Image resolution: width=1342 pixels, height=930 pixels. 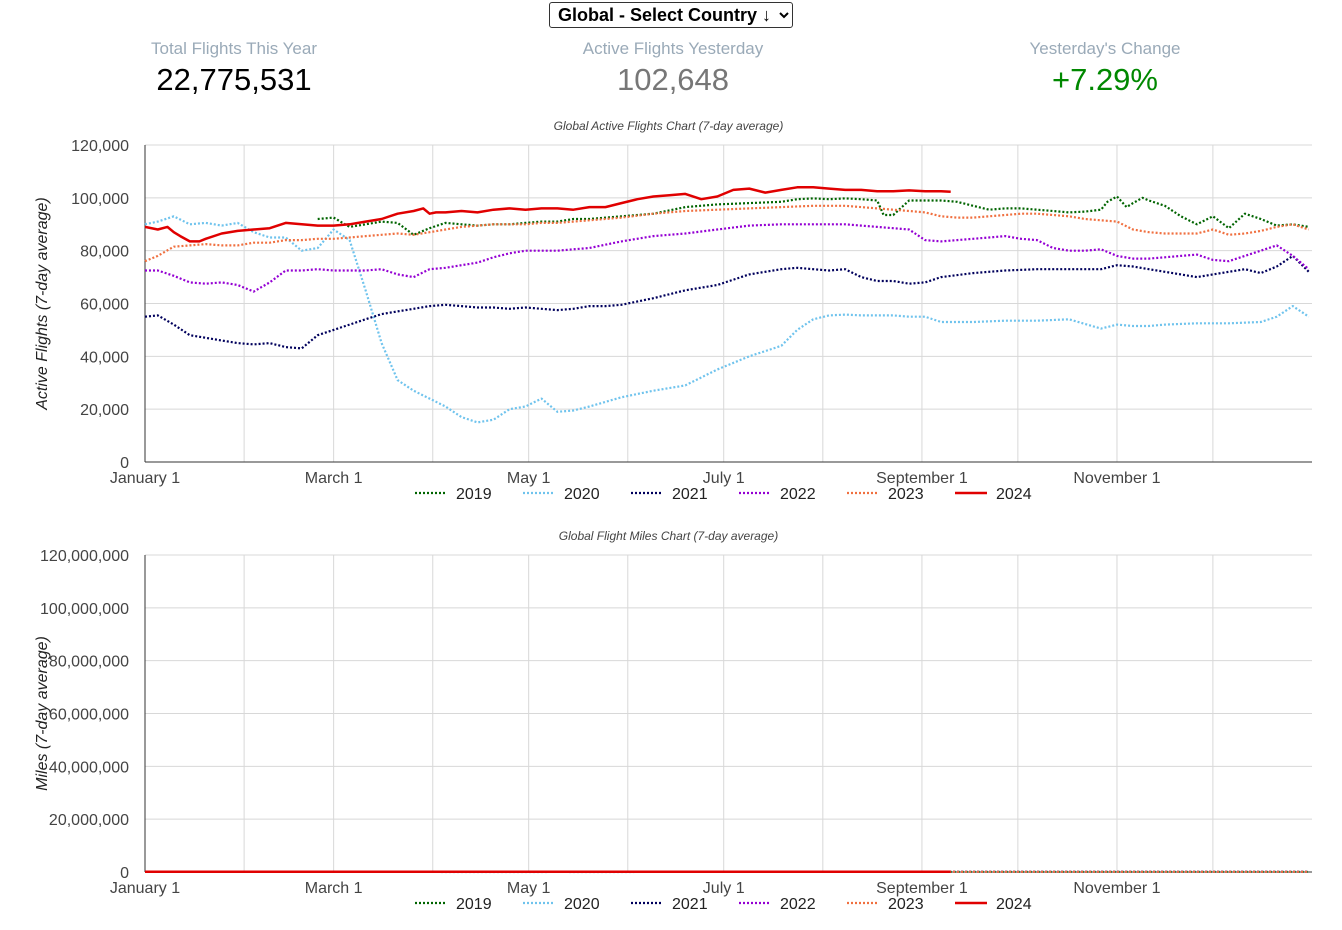 What do you see at coordinates (104, 357) in the screenshot?
I see `y-tick-label: 40,000` at bounding box center [104, 357].